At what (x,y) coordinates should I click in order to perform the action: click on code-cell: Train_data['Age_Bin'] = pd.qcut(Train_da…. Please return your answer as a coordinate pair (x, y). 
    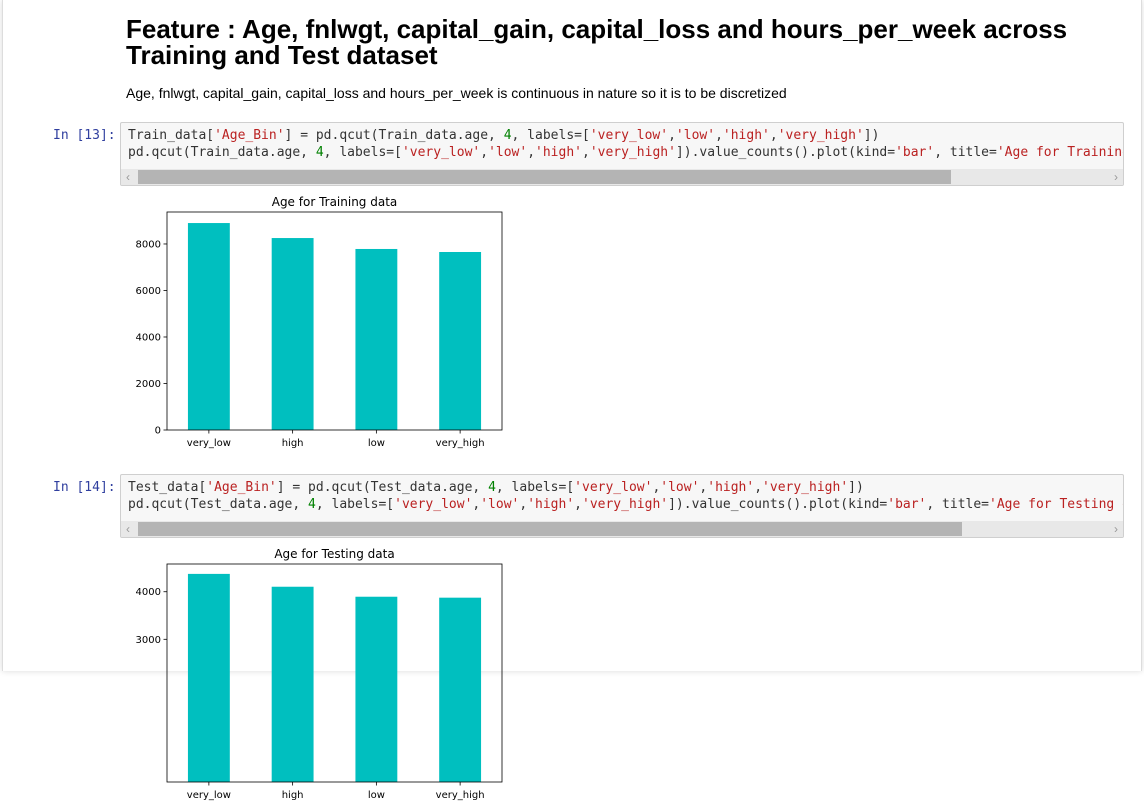
    Looking at the image, I should click on (622, 154).